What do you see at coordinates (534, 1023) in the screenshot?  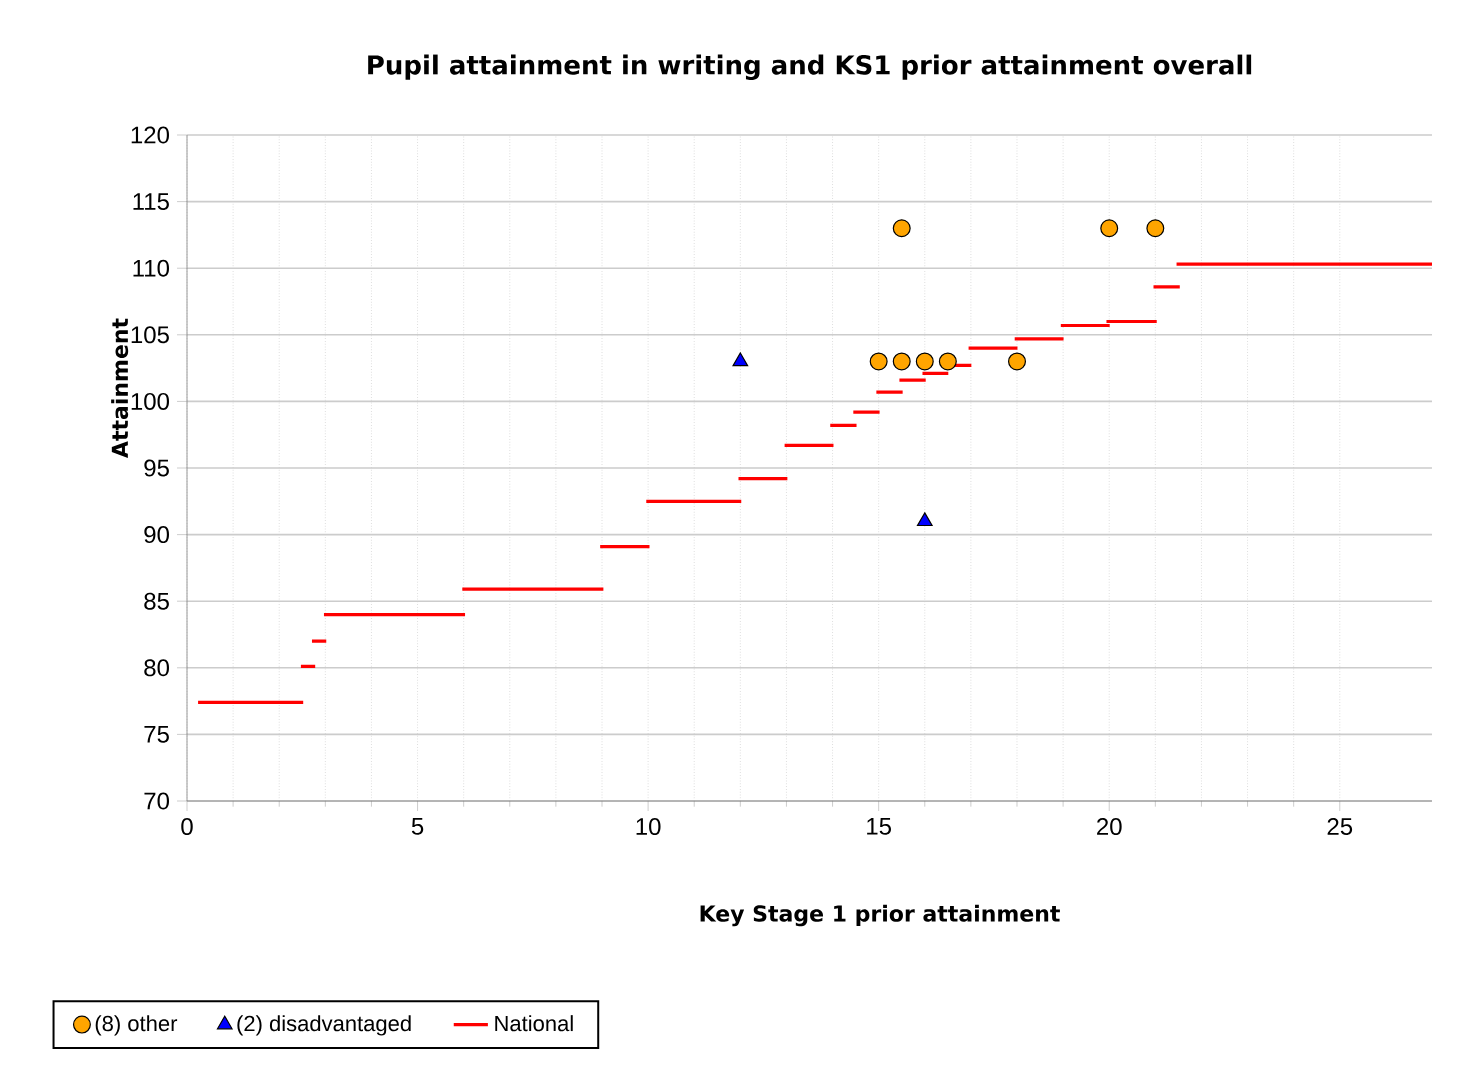 I see `legend-label: National` at bounding box center [534, 1023].